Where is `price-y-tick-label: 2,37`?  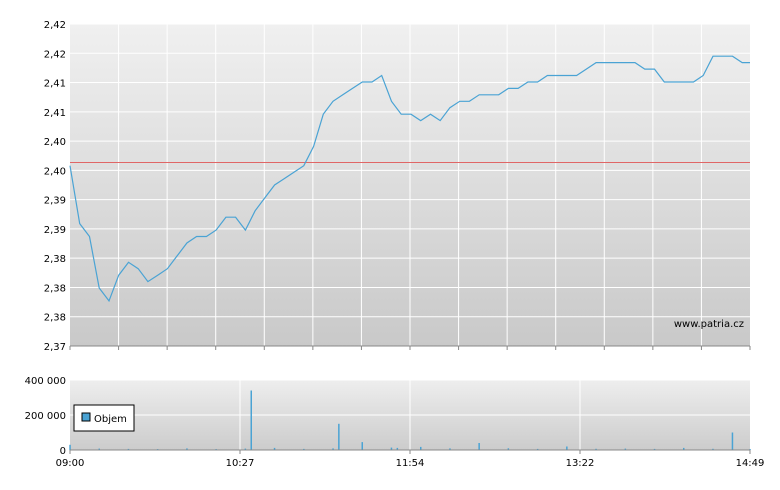
price-y-tick-label: 2,37 is located at coordinates (55, 347).